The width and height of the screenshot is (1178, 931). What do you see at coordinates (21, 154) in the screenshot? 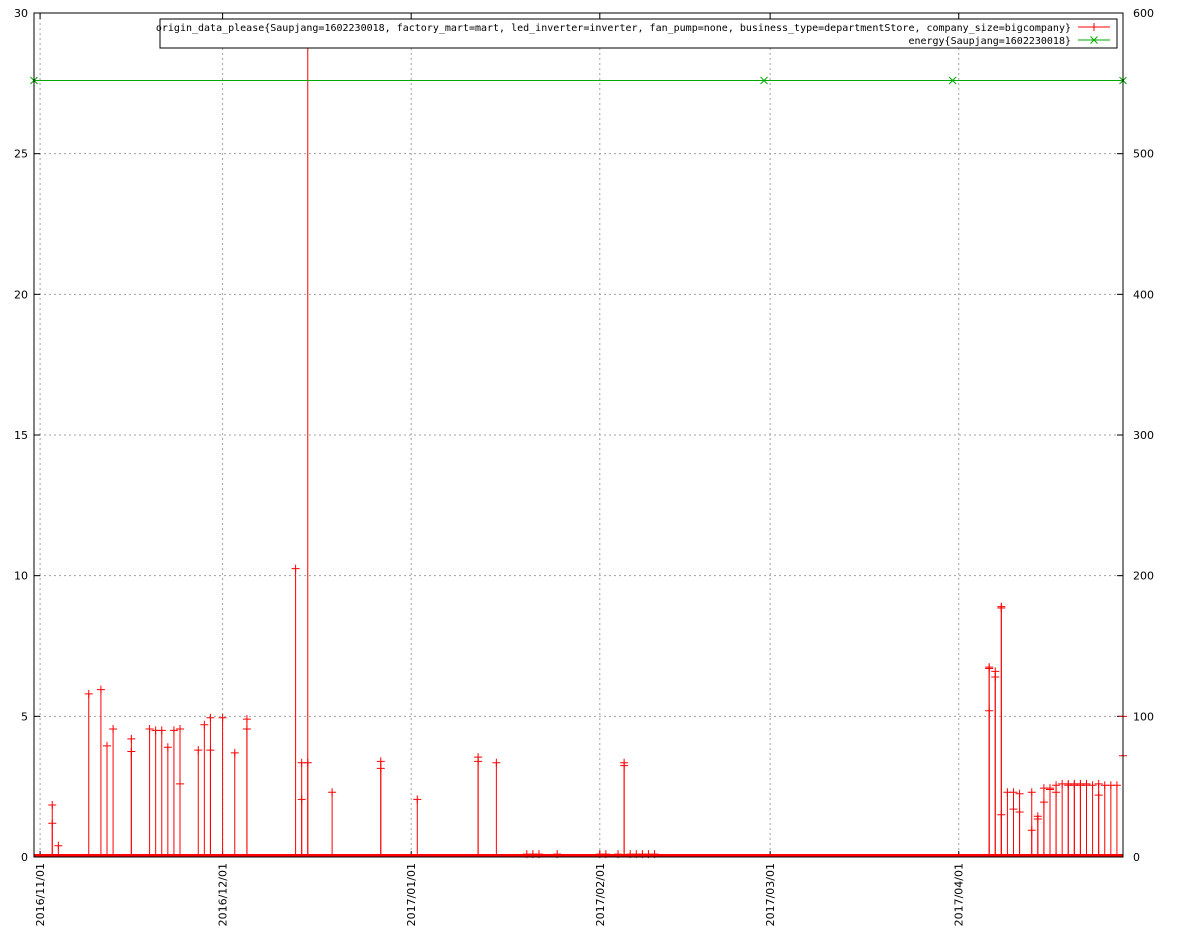
I see `y-left-tick-label: 25` at bounding box center [21, 154].